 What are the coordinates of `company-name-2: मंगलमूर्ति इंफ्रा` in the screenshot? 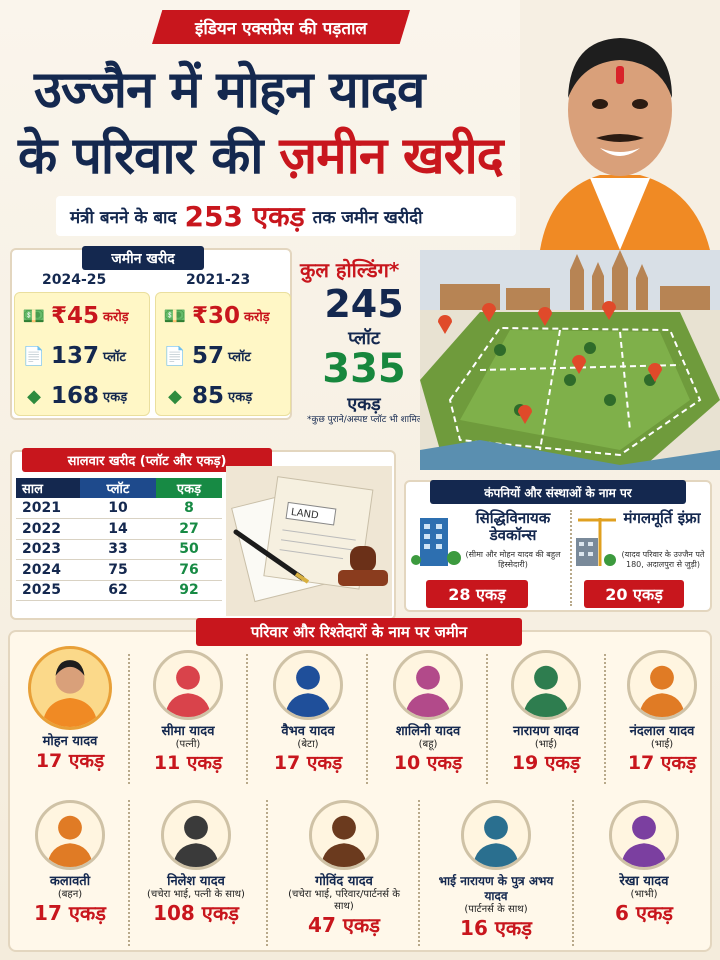 It's located at (662, 518).